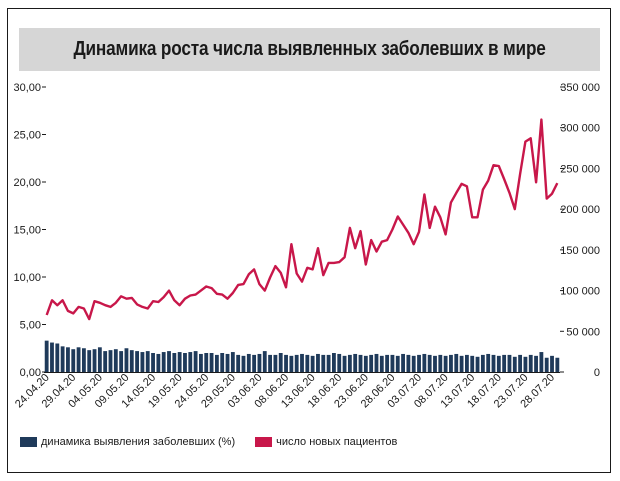  I want to click on y-left-tick-label: 15,00, so click(27, 231).